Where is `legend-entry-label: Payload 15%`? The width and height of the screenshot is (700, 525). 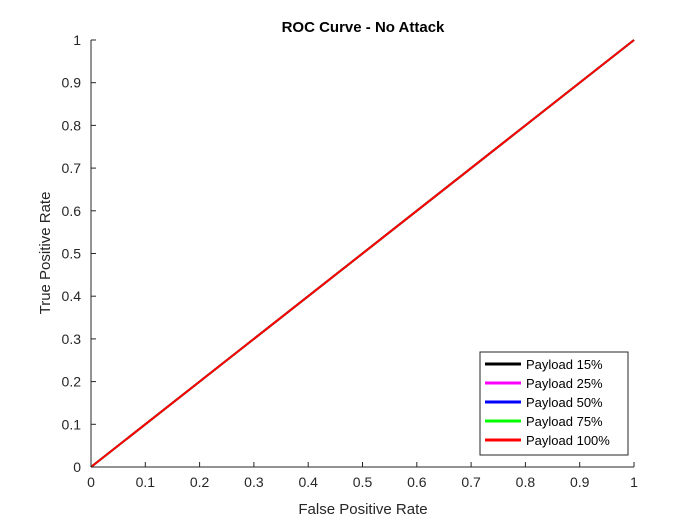
legend-entry-label: Payload 15% is located at coordinates (564, 364).